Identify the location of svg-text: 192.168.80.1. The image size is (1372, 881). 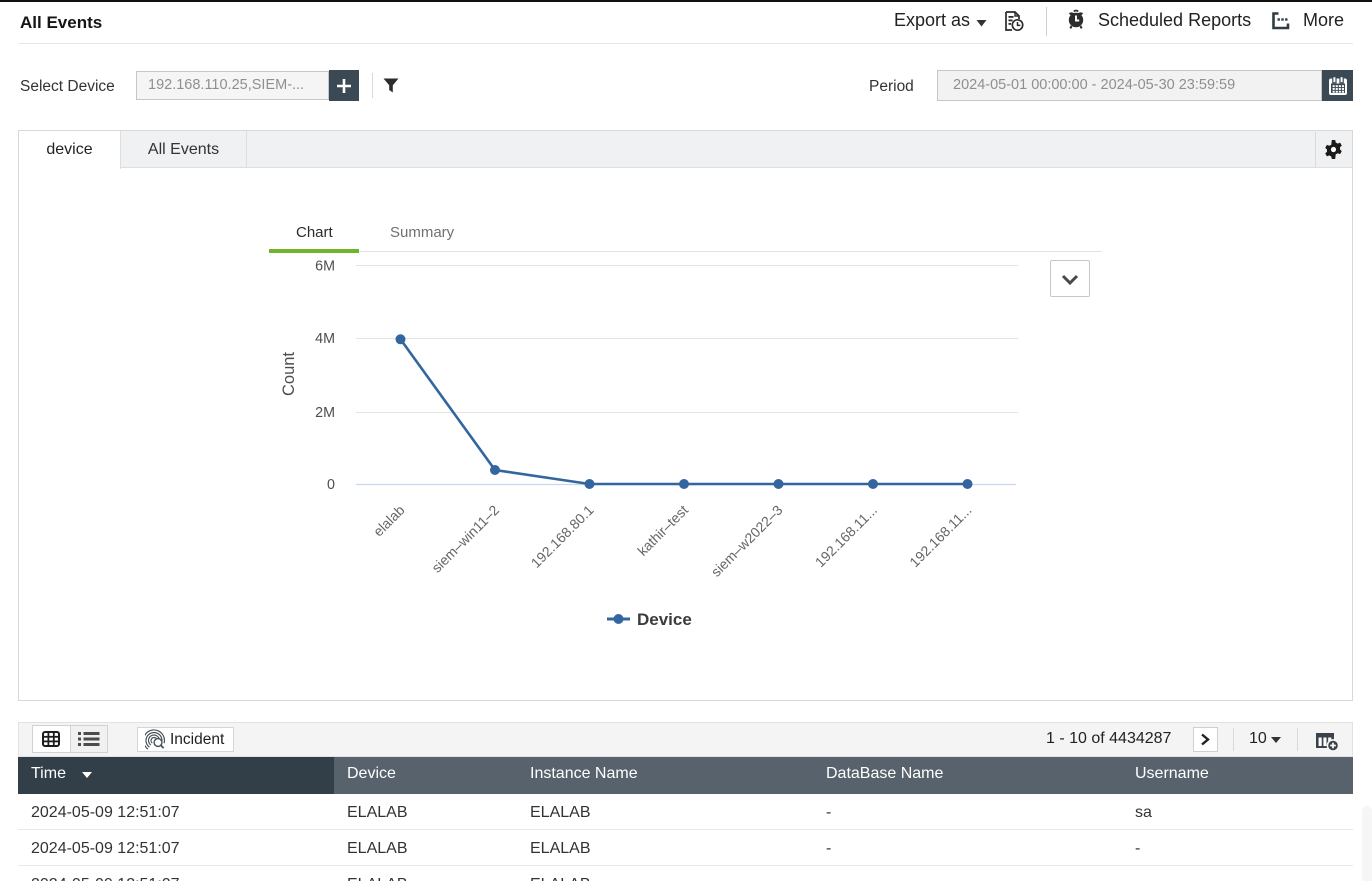
(562, 536).